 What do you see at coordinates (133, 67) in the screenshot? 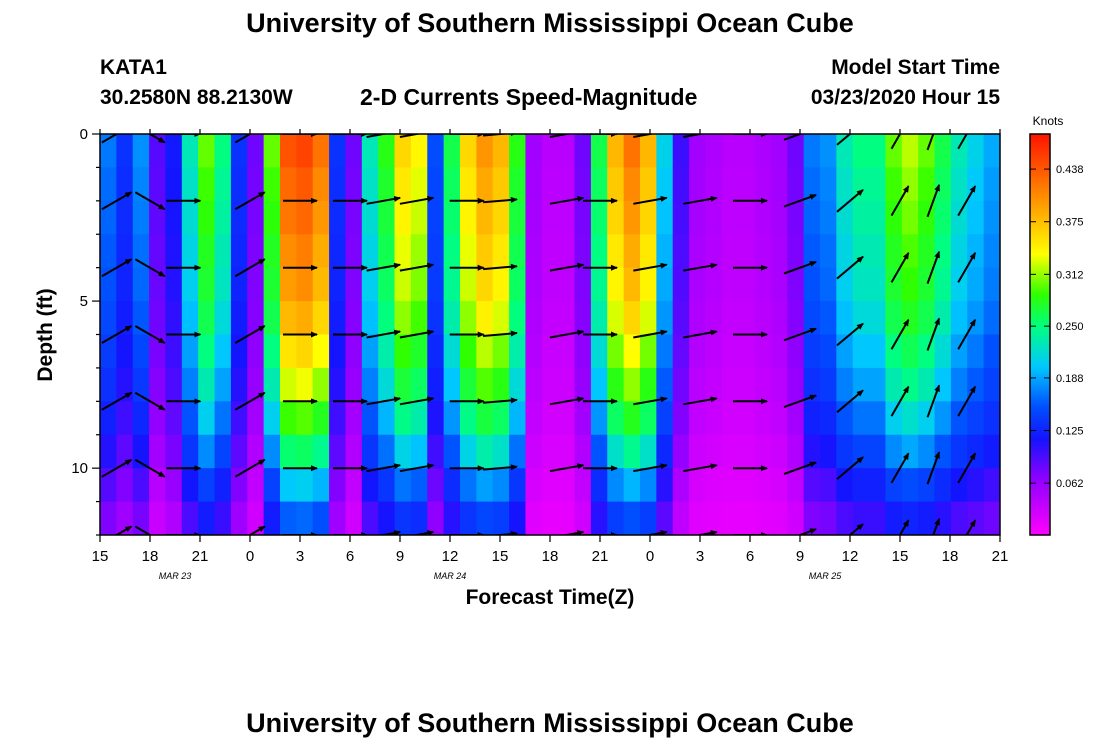
I see `station-id: KATA1` at bounding box center [133, 67].